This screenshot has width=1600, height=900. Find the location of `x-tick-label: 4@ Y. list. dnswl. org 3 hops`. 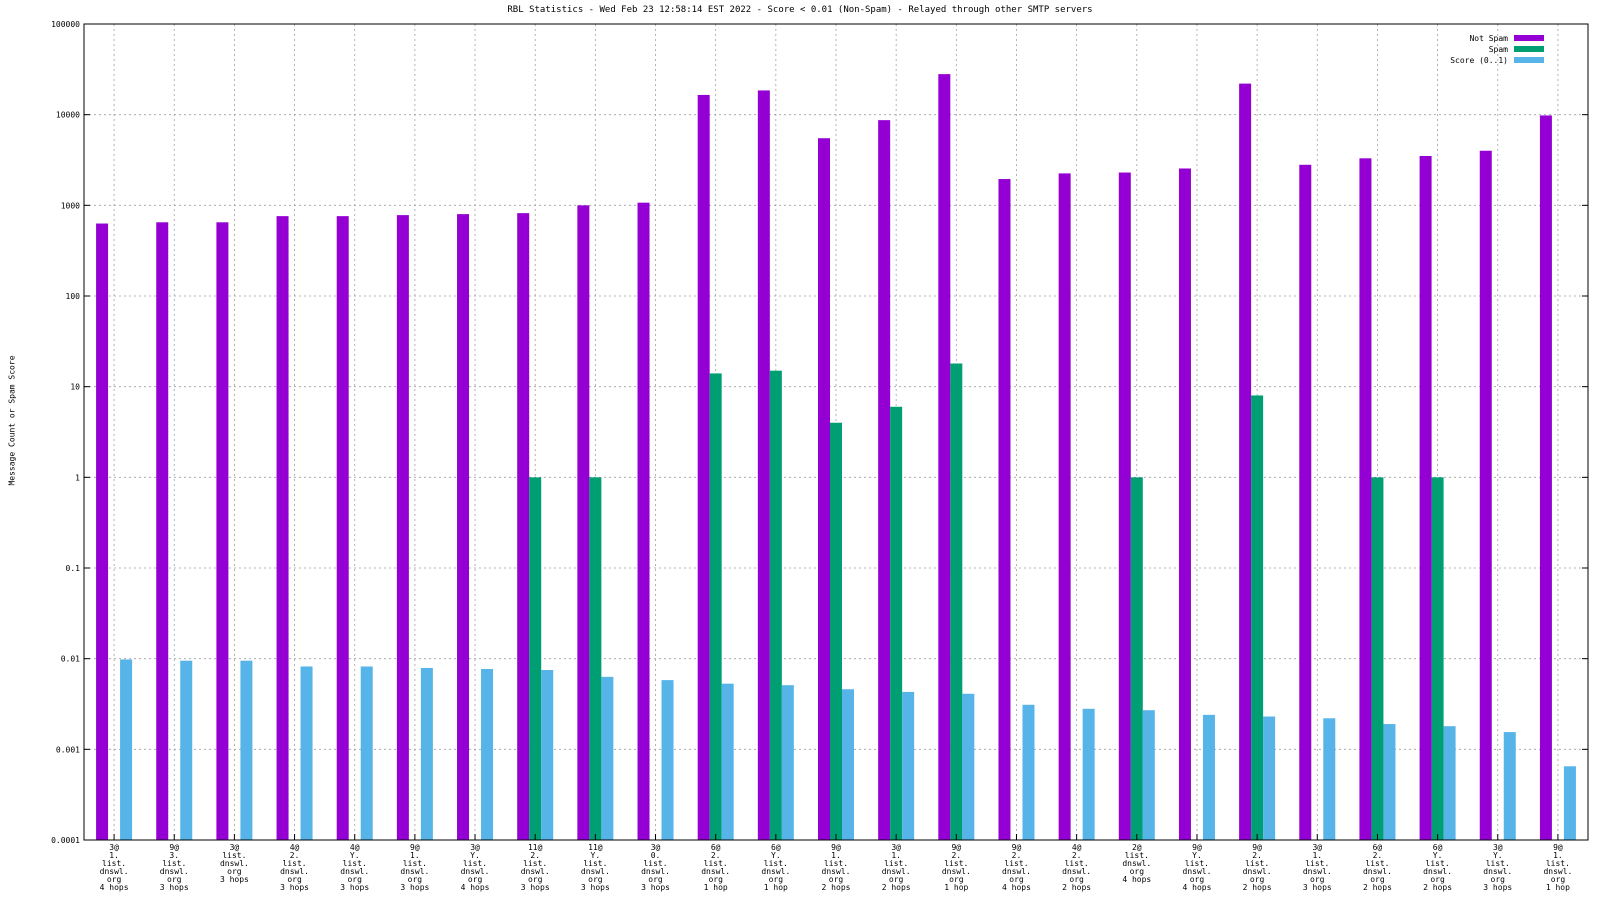

x-tick-label: 4@ Y. list. dnswl. org 3 hops is located at coordinates (354, 867).